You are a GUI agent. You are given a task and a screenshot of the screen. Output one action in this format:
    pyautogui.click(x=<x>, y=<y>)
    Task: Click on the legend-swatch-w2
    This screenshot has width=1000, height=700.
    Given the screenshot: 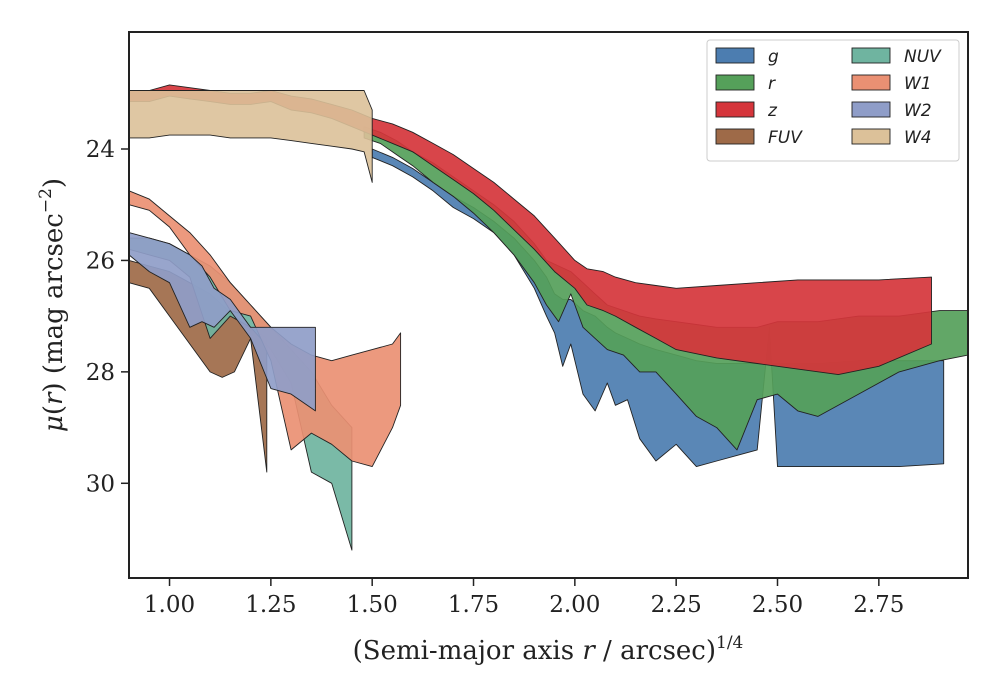 What is the action you would take?
    pyautogui.click(x=871, y=109)
    